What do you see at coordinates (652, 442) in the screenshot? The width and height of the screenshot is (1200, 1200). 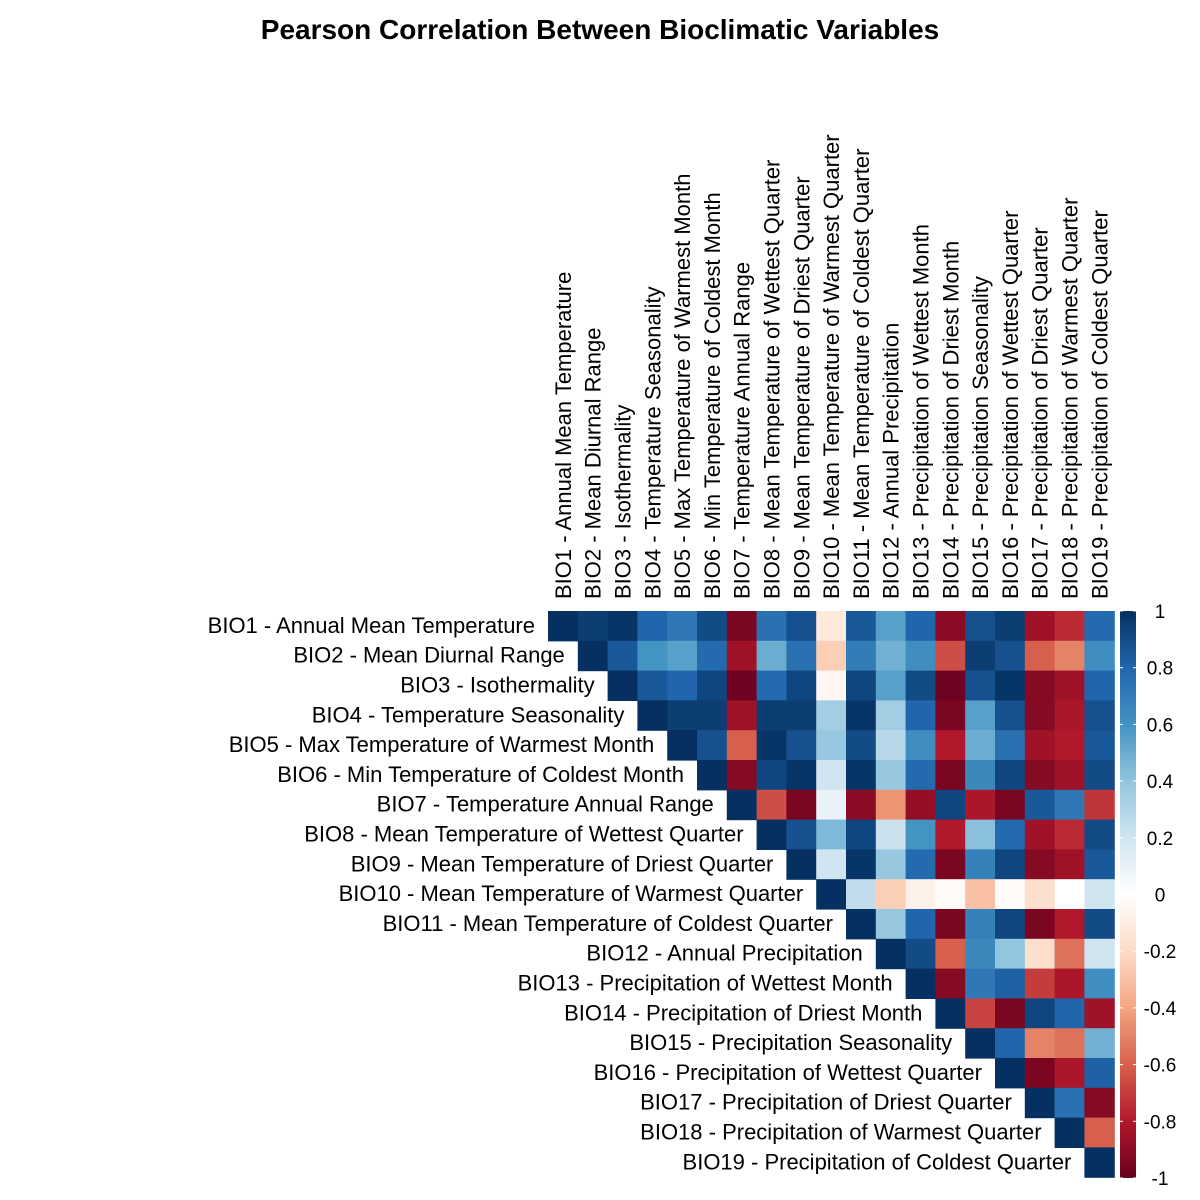 I see `column-label: BIO4 - Temperature Seasonality` at bounding box center [652, 442].